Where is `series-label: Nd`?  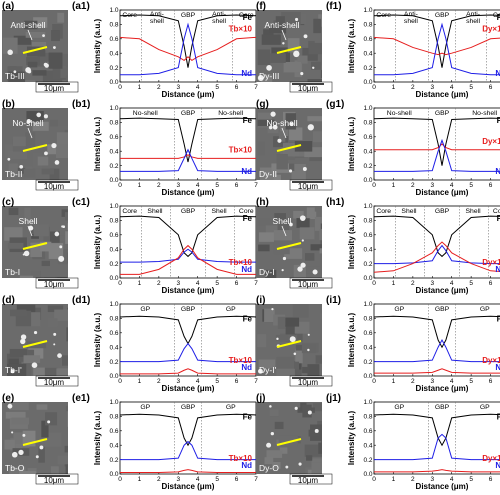 series-label: Nd is located at coordinates (497, 367).